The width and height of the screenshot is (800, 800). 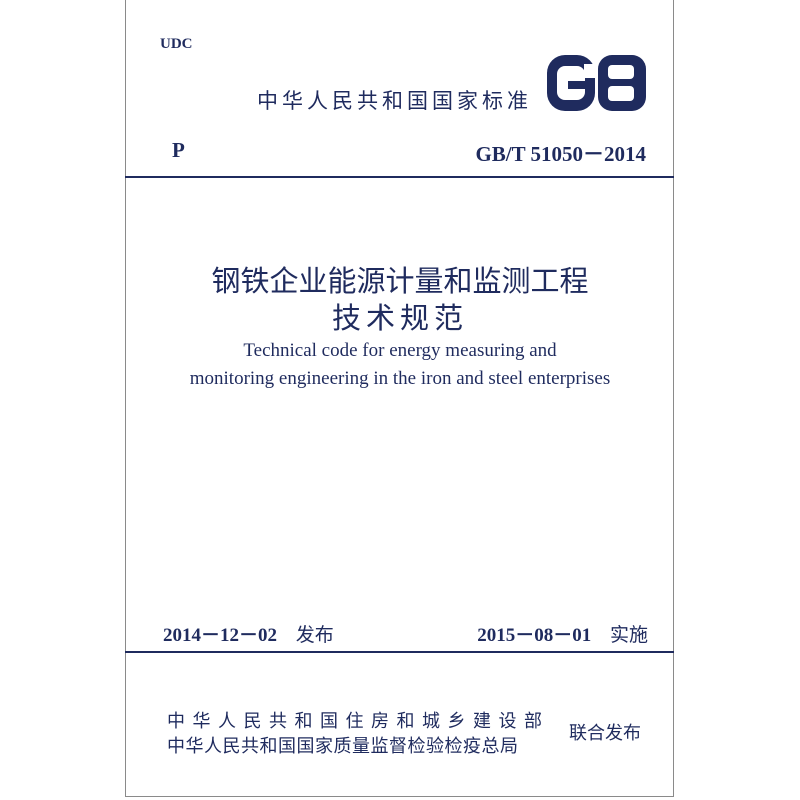 I want to click on implement-date: 2015－08－01 实施, so click(x=562, y=633).